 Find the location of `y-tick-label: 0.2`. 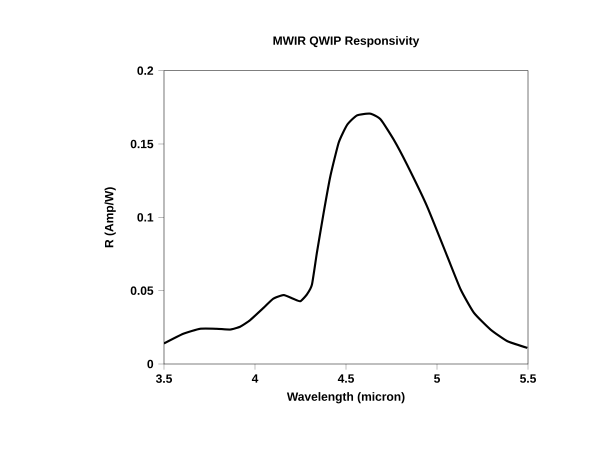

y-tick-label: 0.2 is located at coordinates (145, 70).